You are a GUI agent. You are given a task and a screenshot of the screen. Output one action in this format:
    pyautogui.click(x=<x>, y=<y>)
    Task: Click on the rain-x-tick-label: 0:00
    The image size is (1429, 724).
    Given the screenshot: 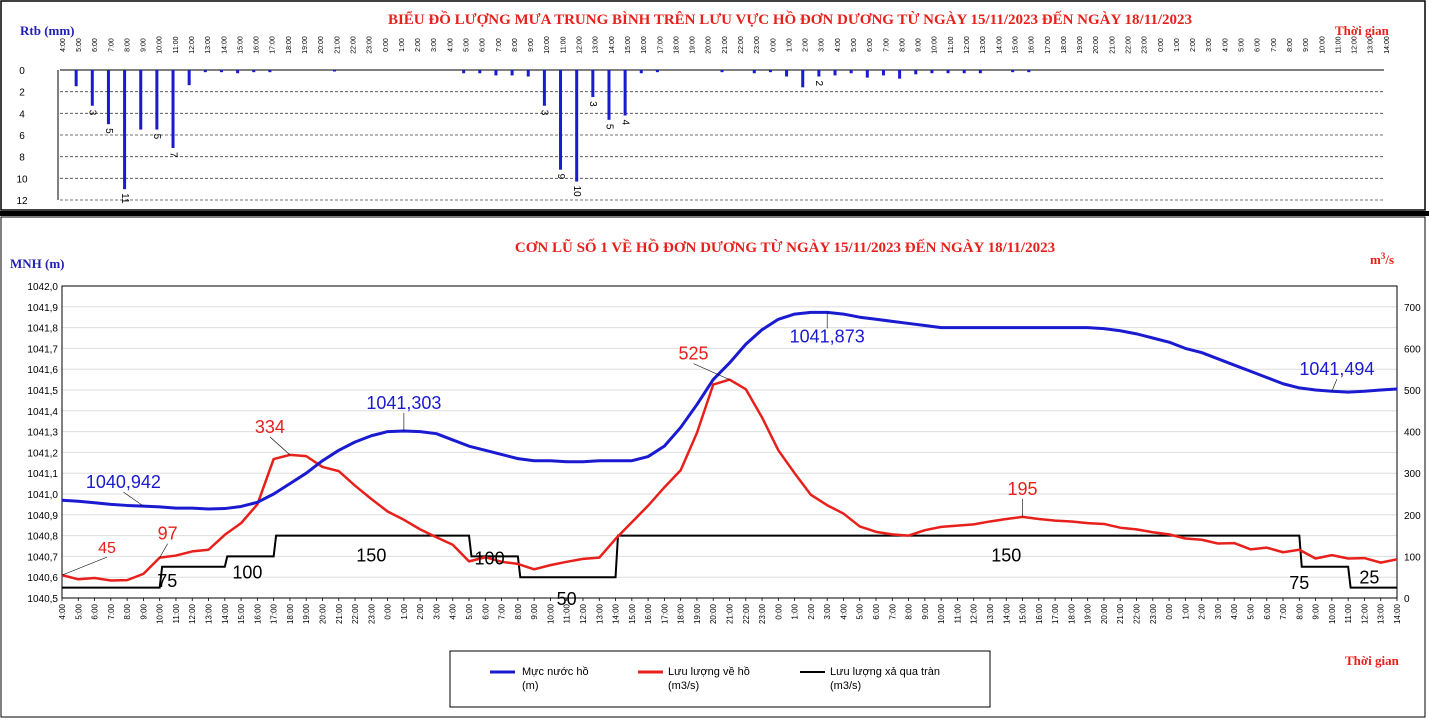 What is the action you would take?
    pyautogui.click(x=773, y=45)
    